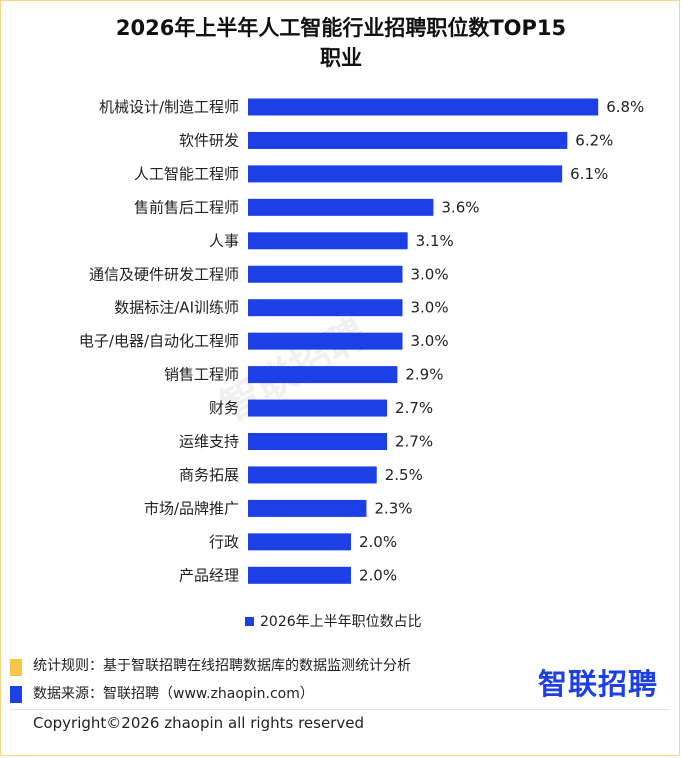  What do you see at coordinates (404, 475) in the screenshot?
I see `value-label: 2.5%` at bounding box center [404, 475].